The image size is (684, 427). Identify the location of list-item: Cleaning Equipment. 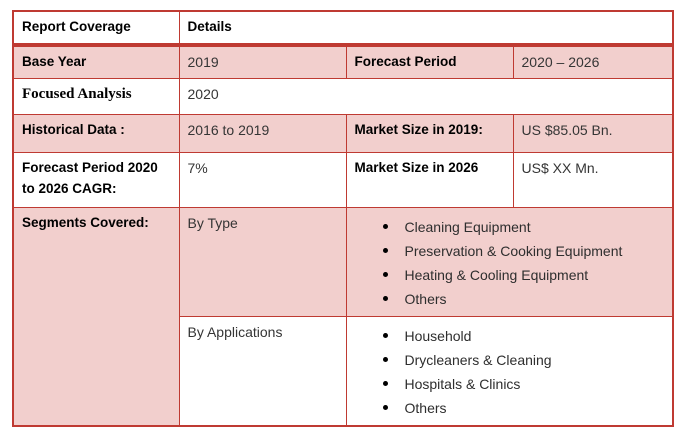
(510, 227).